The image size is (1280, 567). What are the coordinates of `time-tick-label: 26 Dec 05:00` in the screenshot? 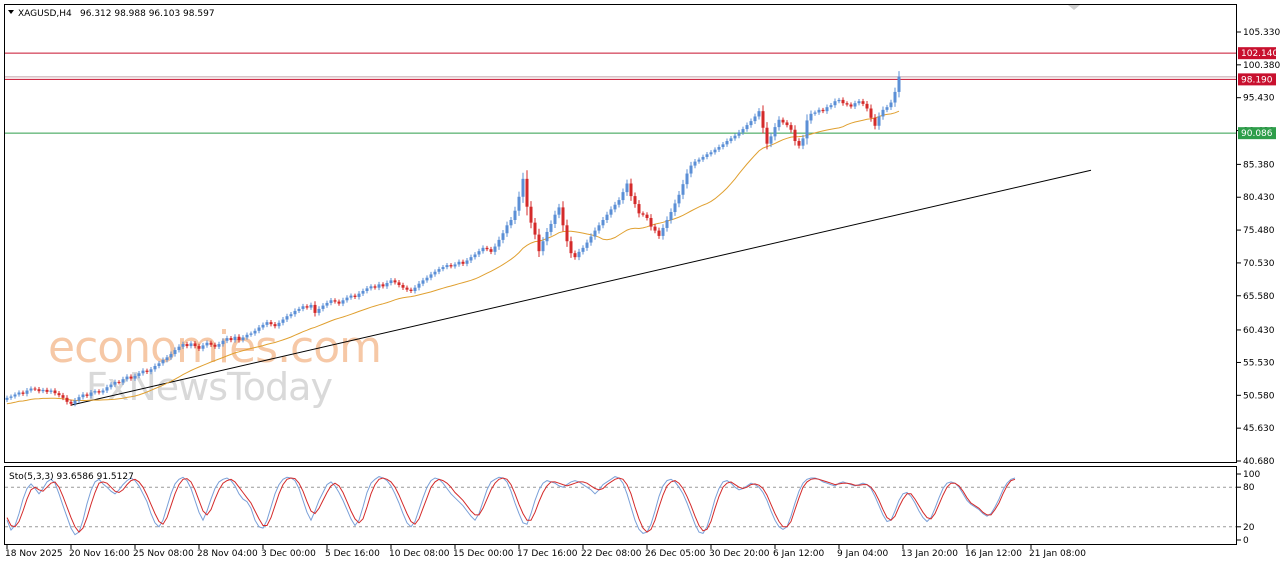 It's located at (675, 554).